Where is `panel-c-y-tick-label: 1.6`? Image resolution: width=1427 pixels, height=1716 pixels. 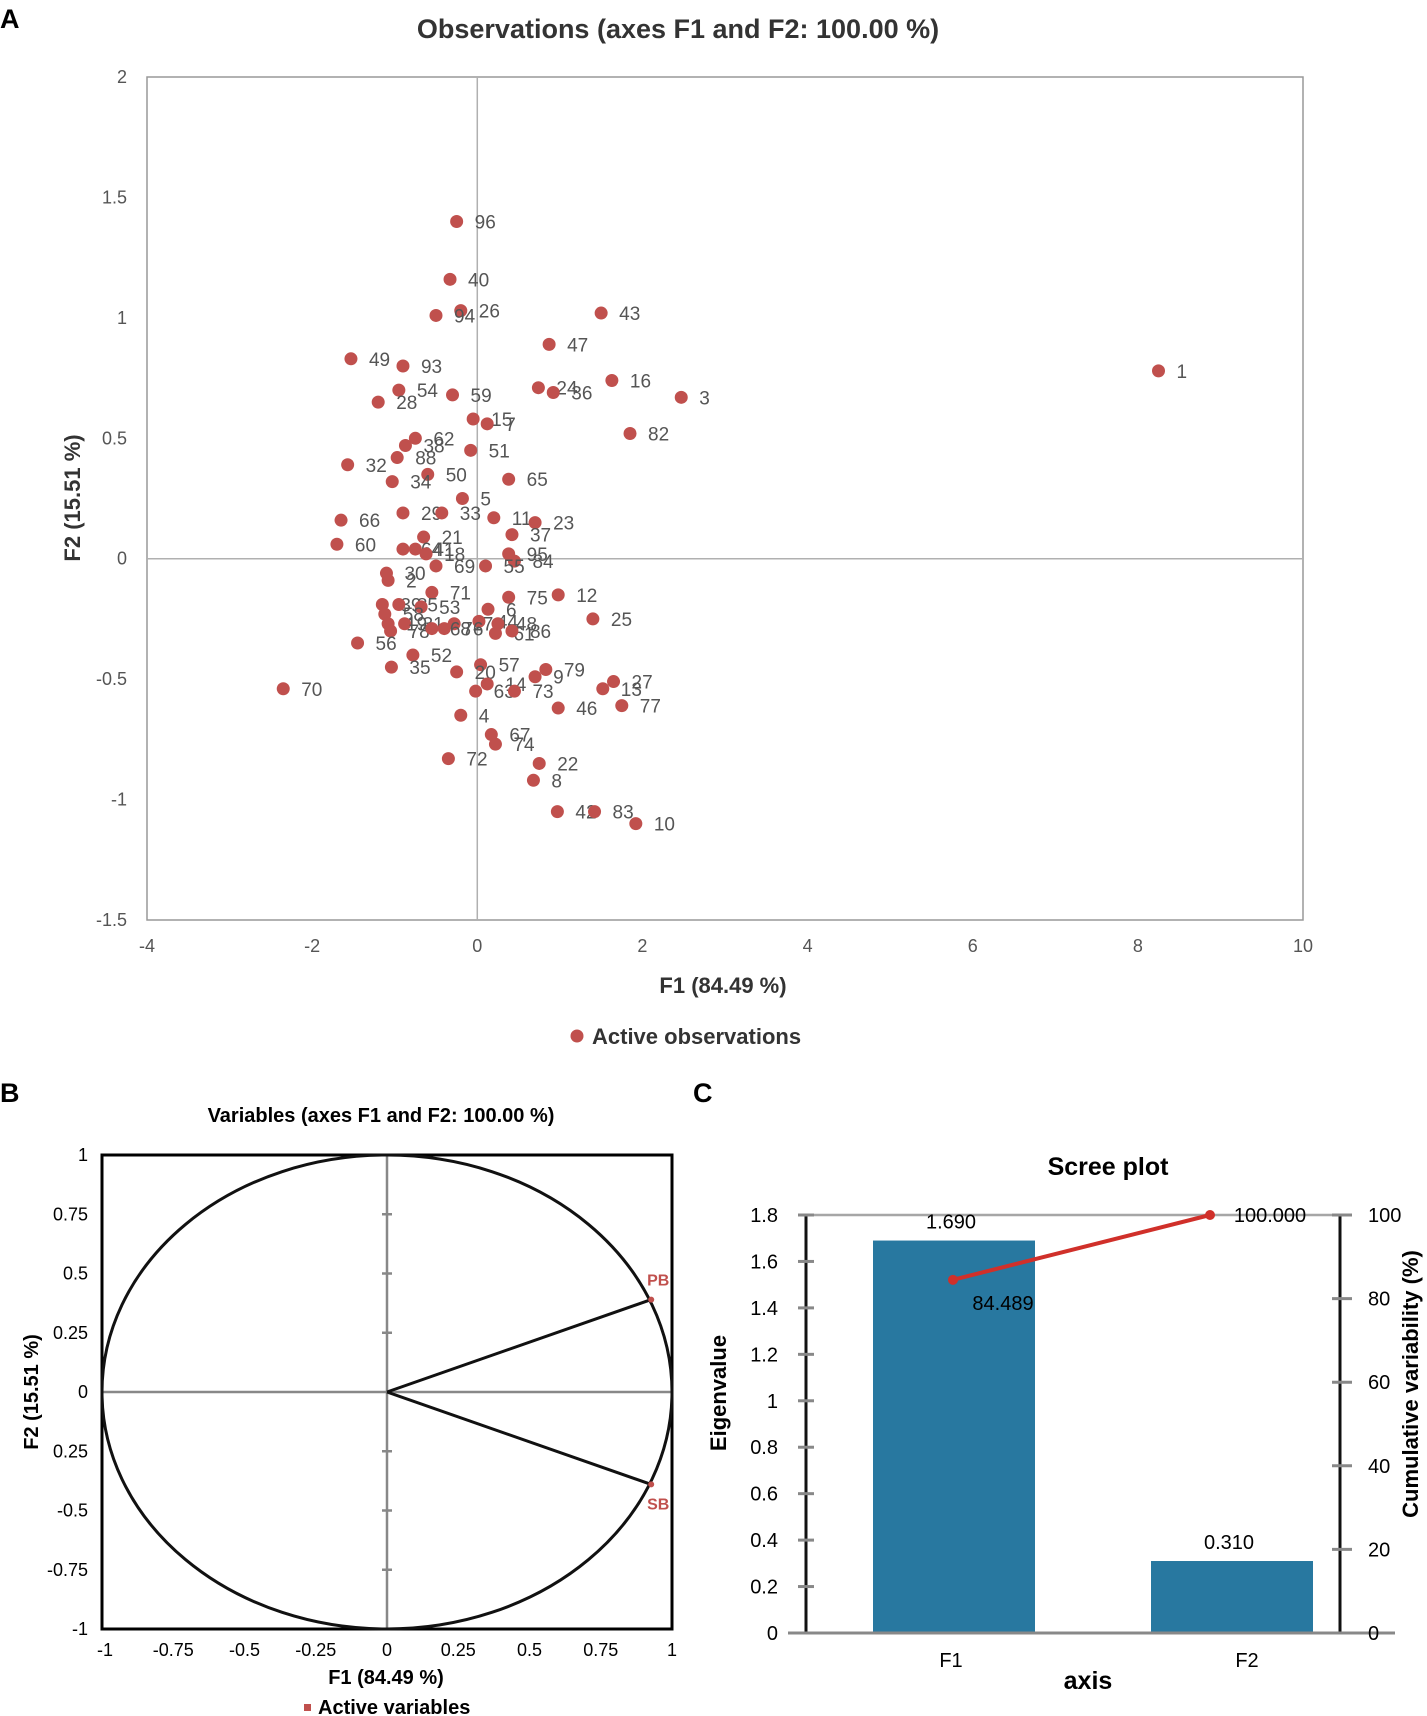
panel-c-y-tick-label: 1.6 is located at coordinates (764, 1262).